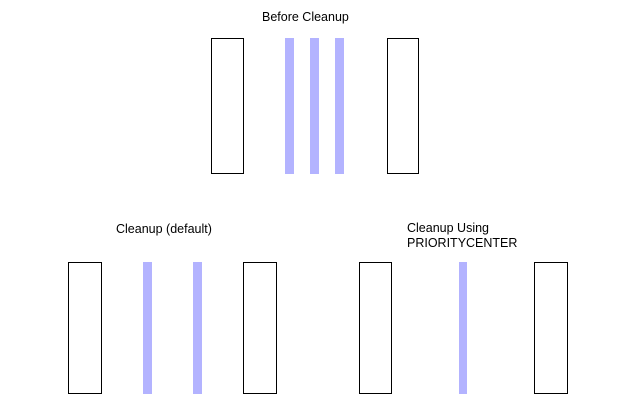 The width and height of the screenshot is (625, 414). Describe the element at coordinates (462, 243) in the screenshot. I see `cleanup-prioritycenter-title-line2: PRIORITYCENTER` at that location.